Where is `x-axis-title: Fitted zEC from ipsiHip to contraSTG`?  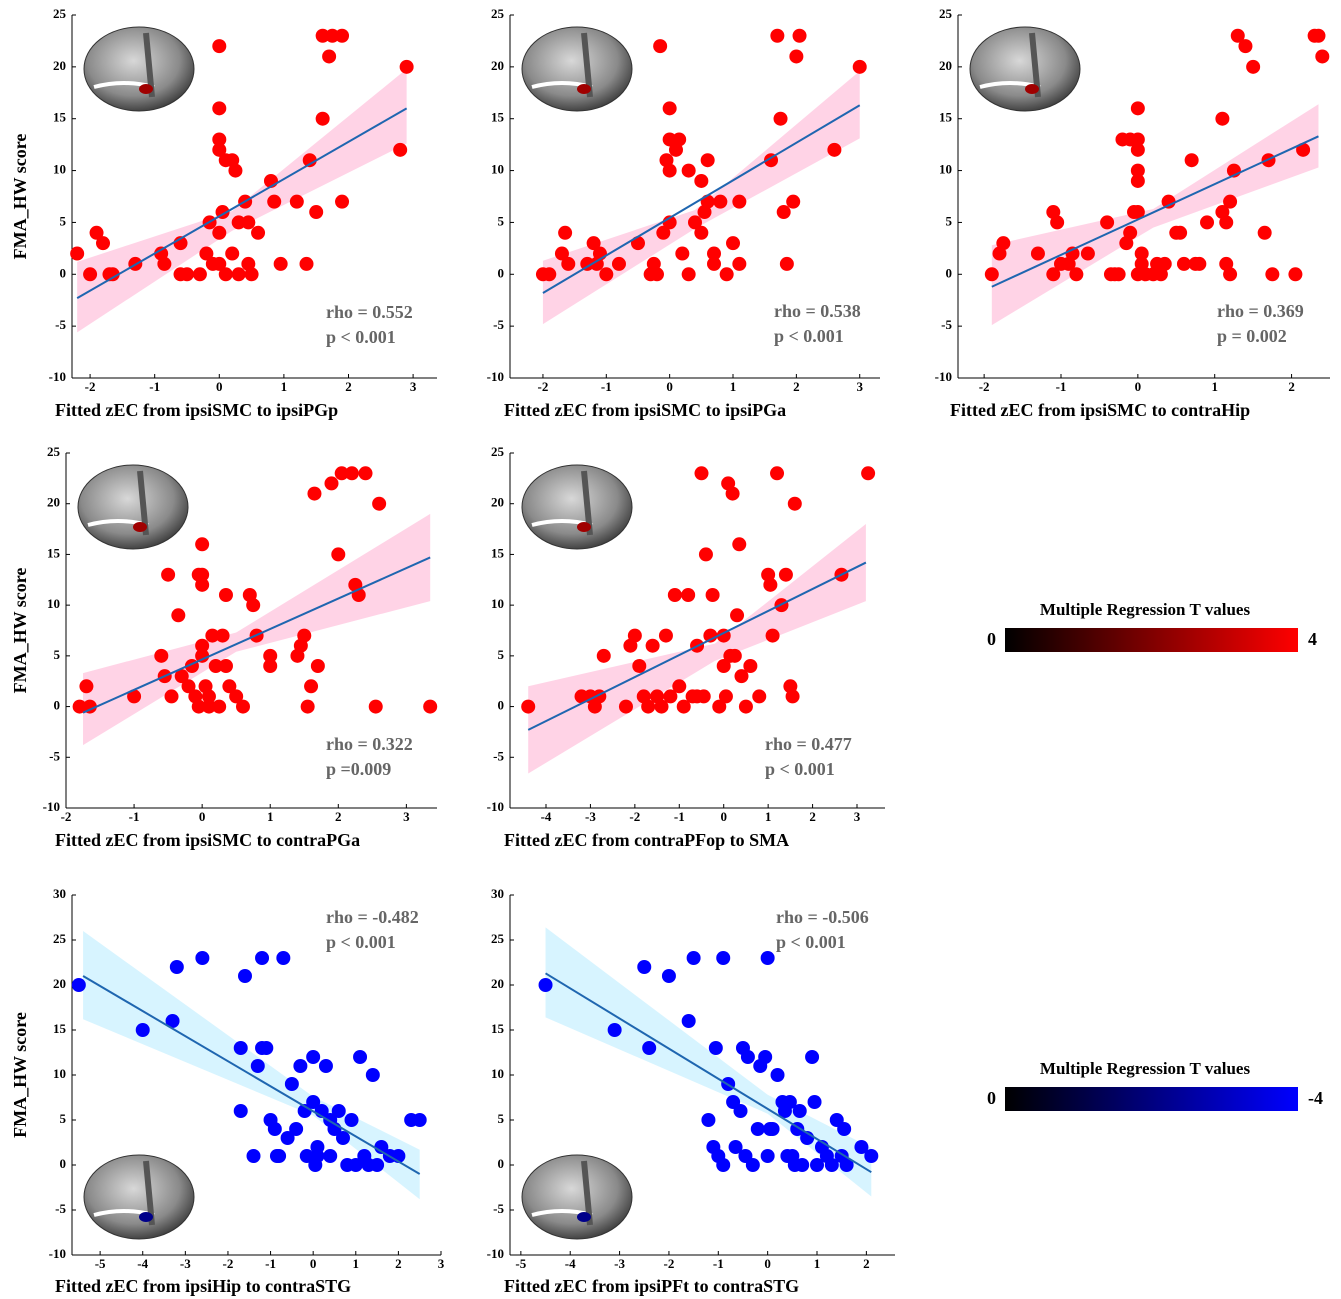
x-axis-title: Fitted zEC from ipsiHip to contraSTG is located at coordinates (203, 1286).